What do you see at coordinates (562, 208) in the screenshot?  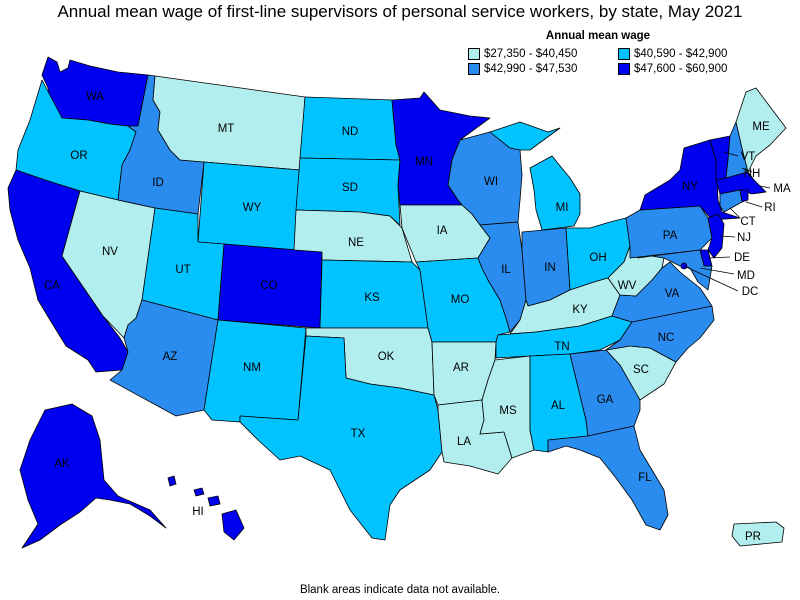 I see `state-label-mi: MI` at bounding box center [562, 208].